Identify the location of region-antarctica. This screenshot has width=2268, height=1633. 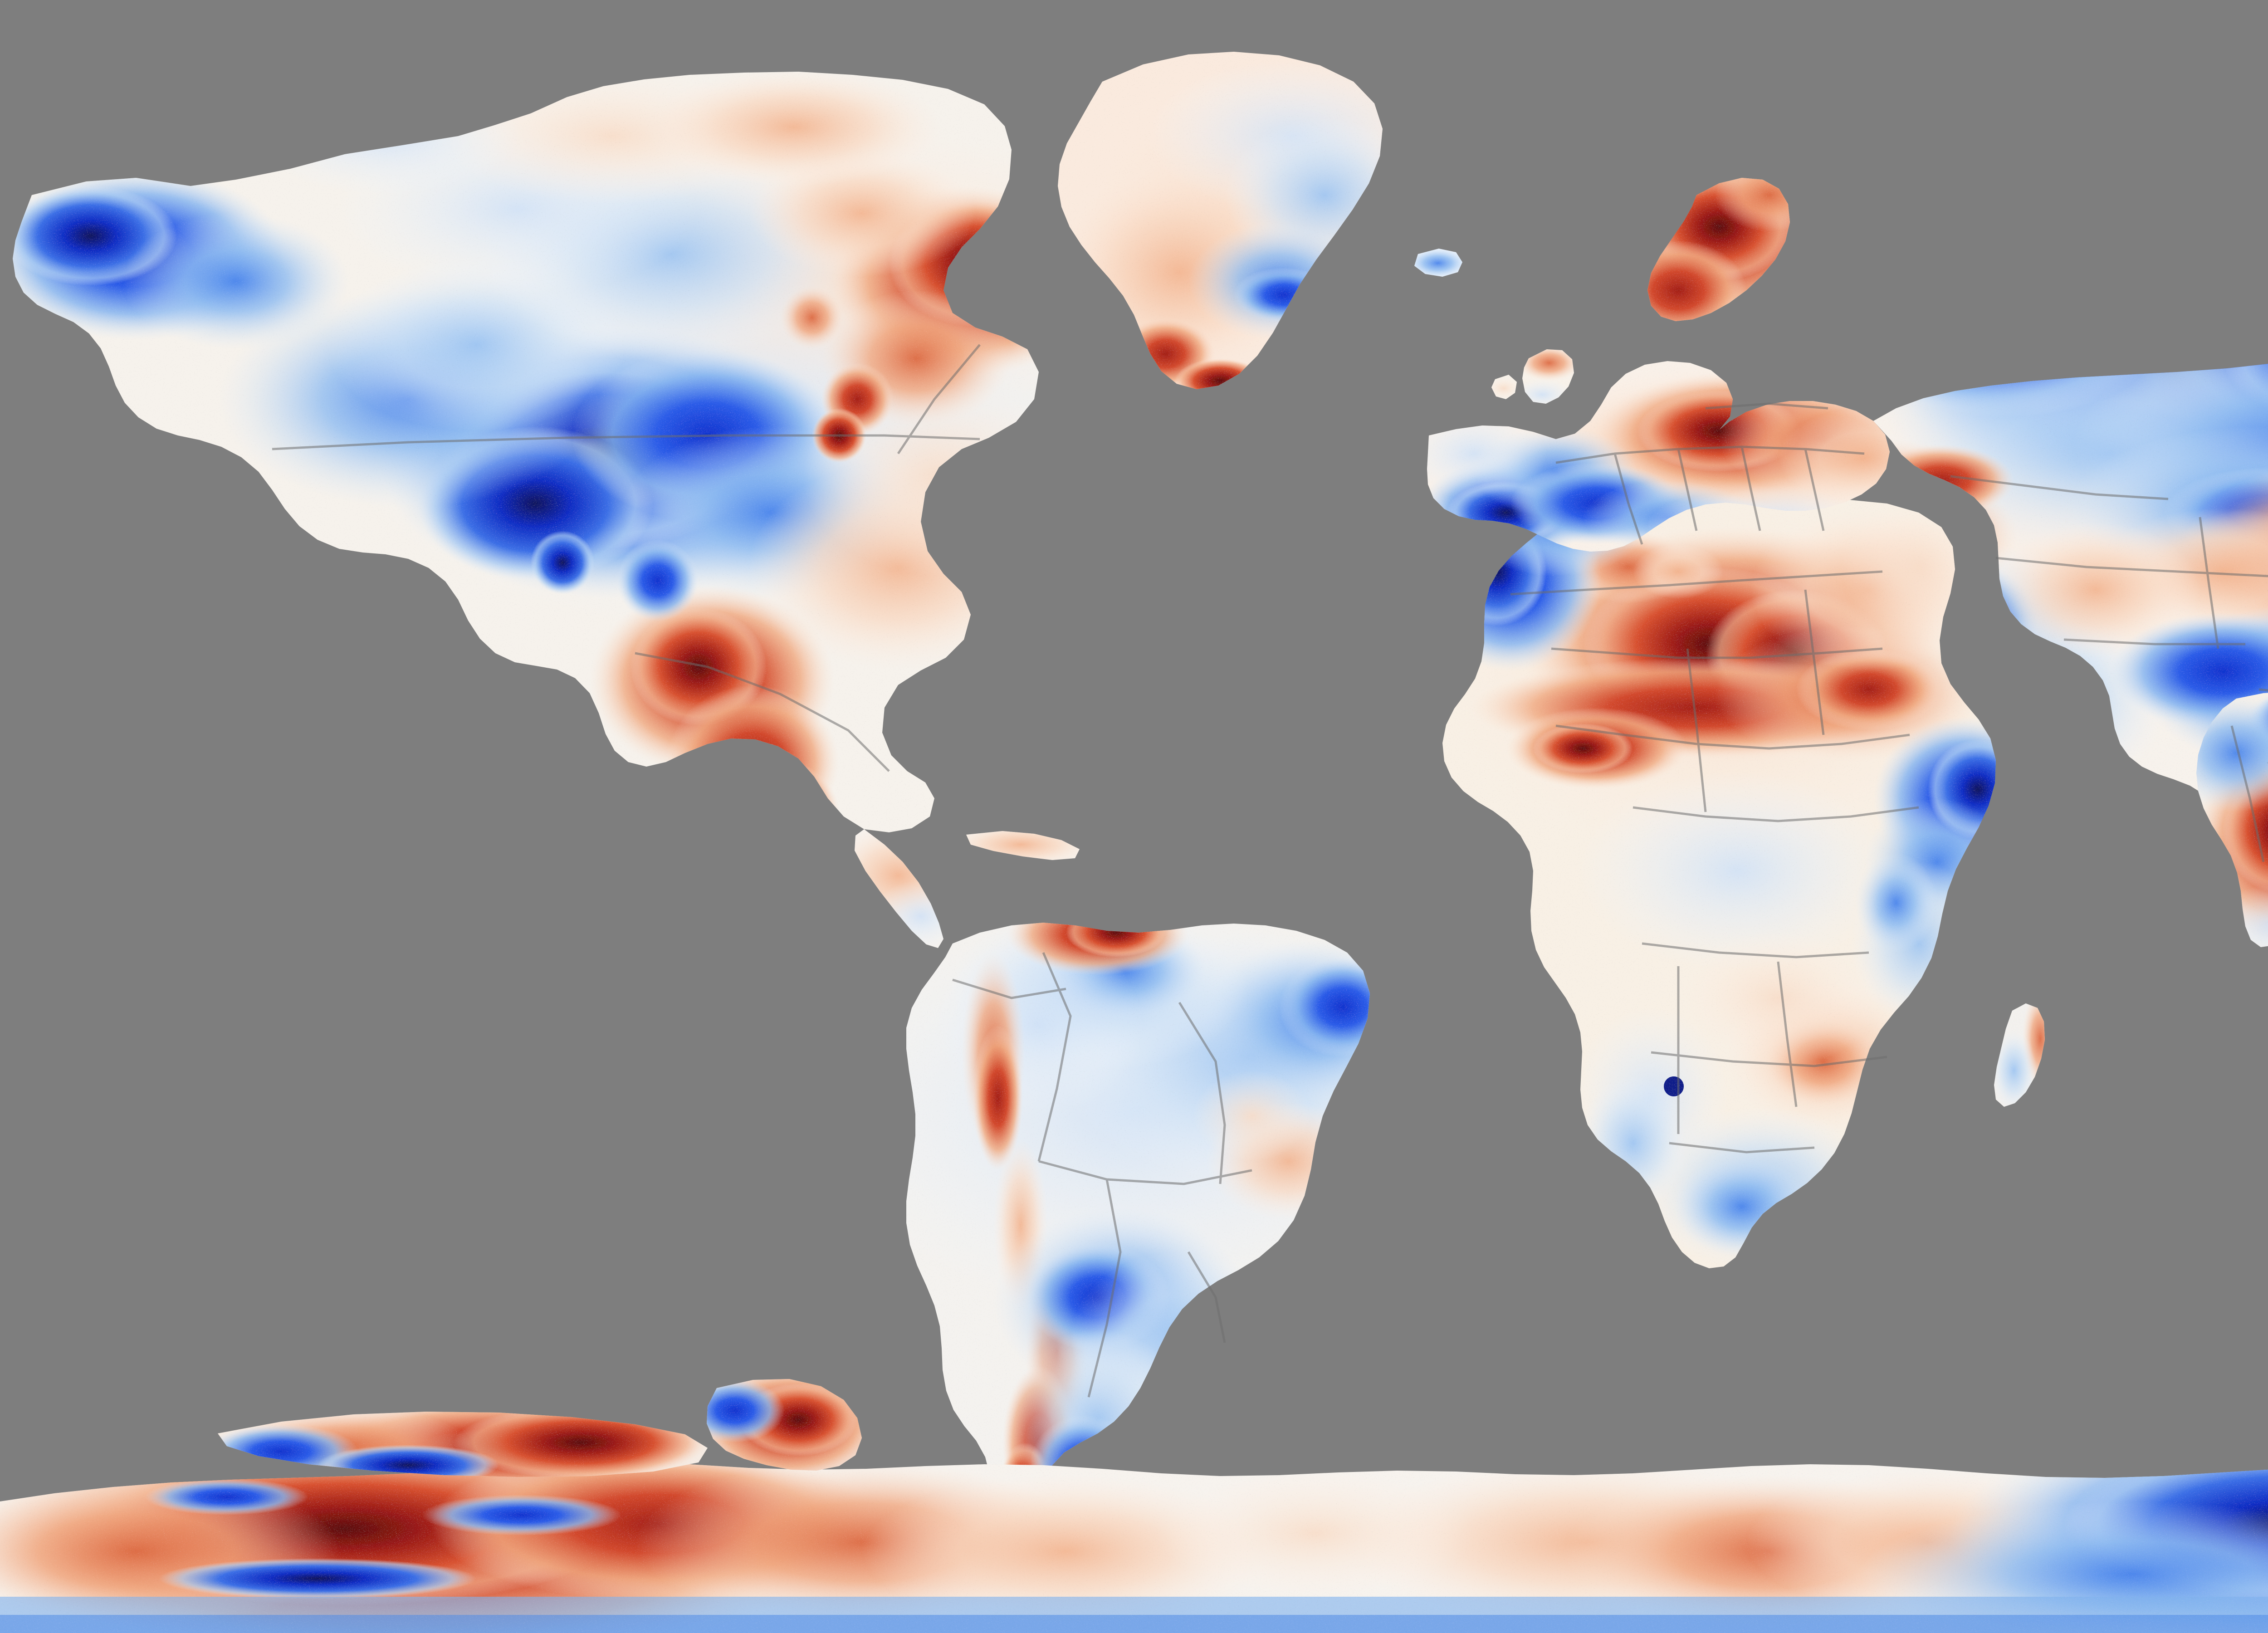
(1134, 1547).